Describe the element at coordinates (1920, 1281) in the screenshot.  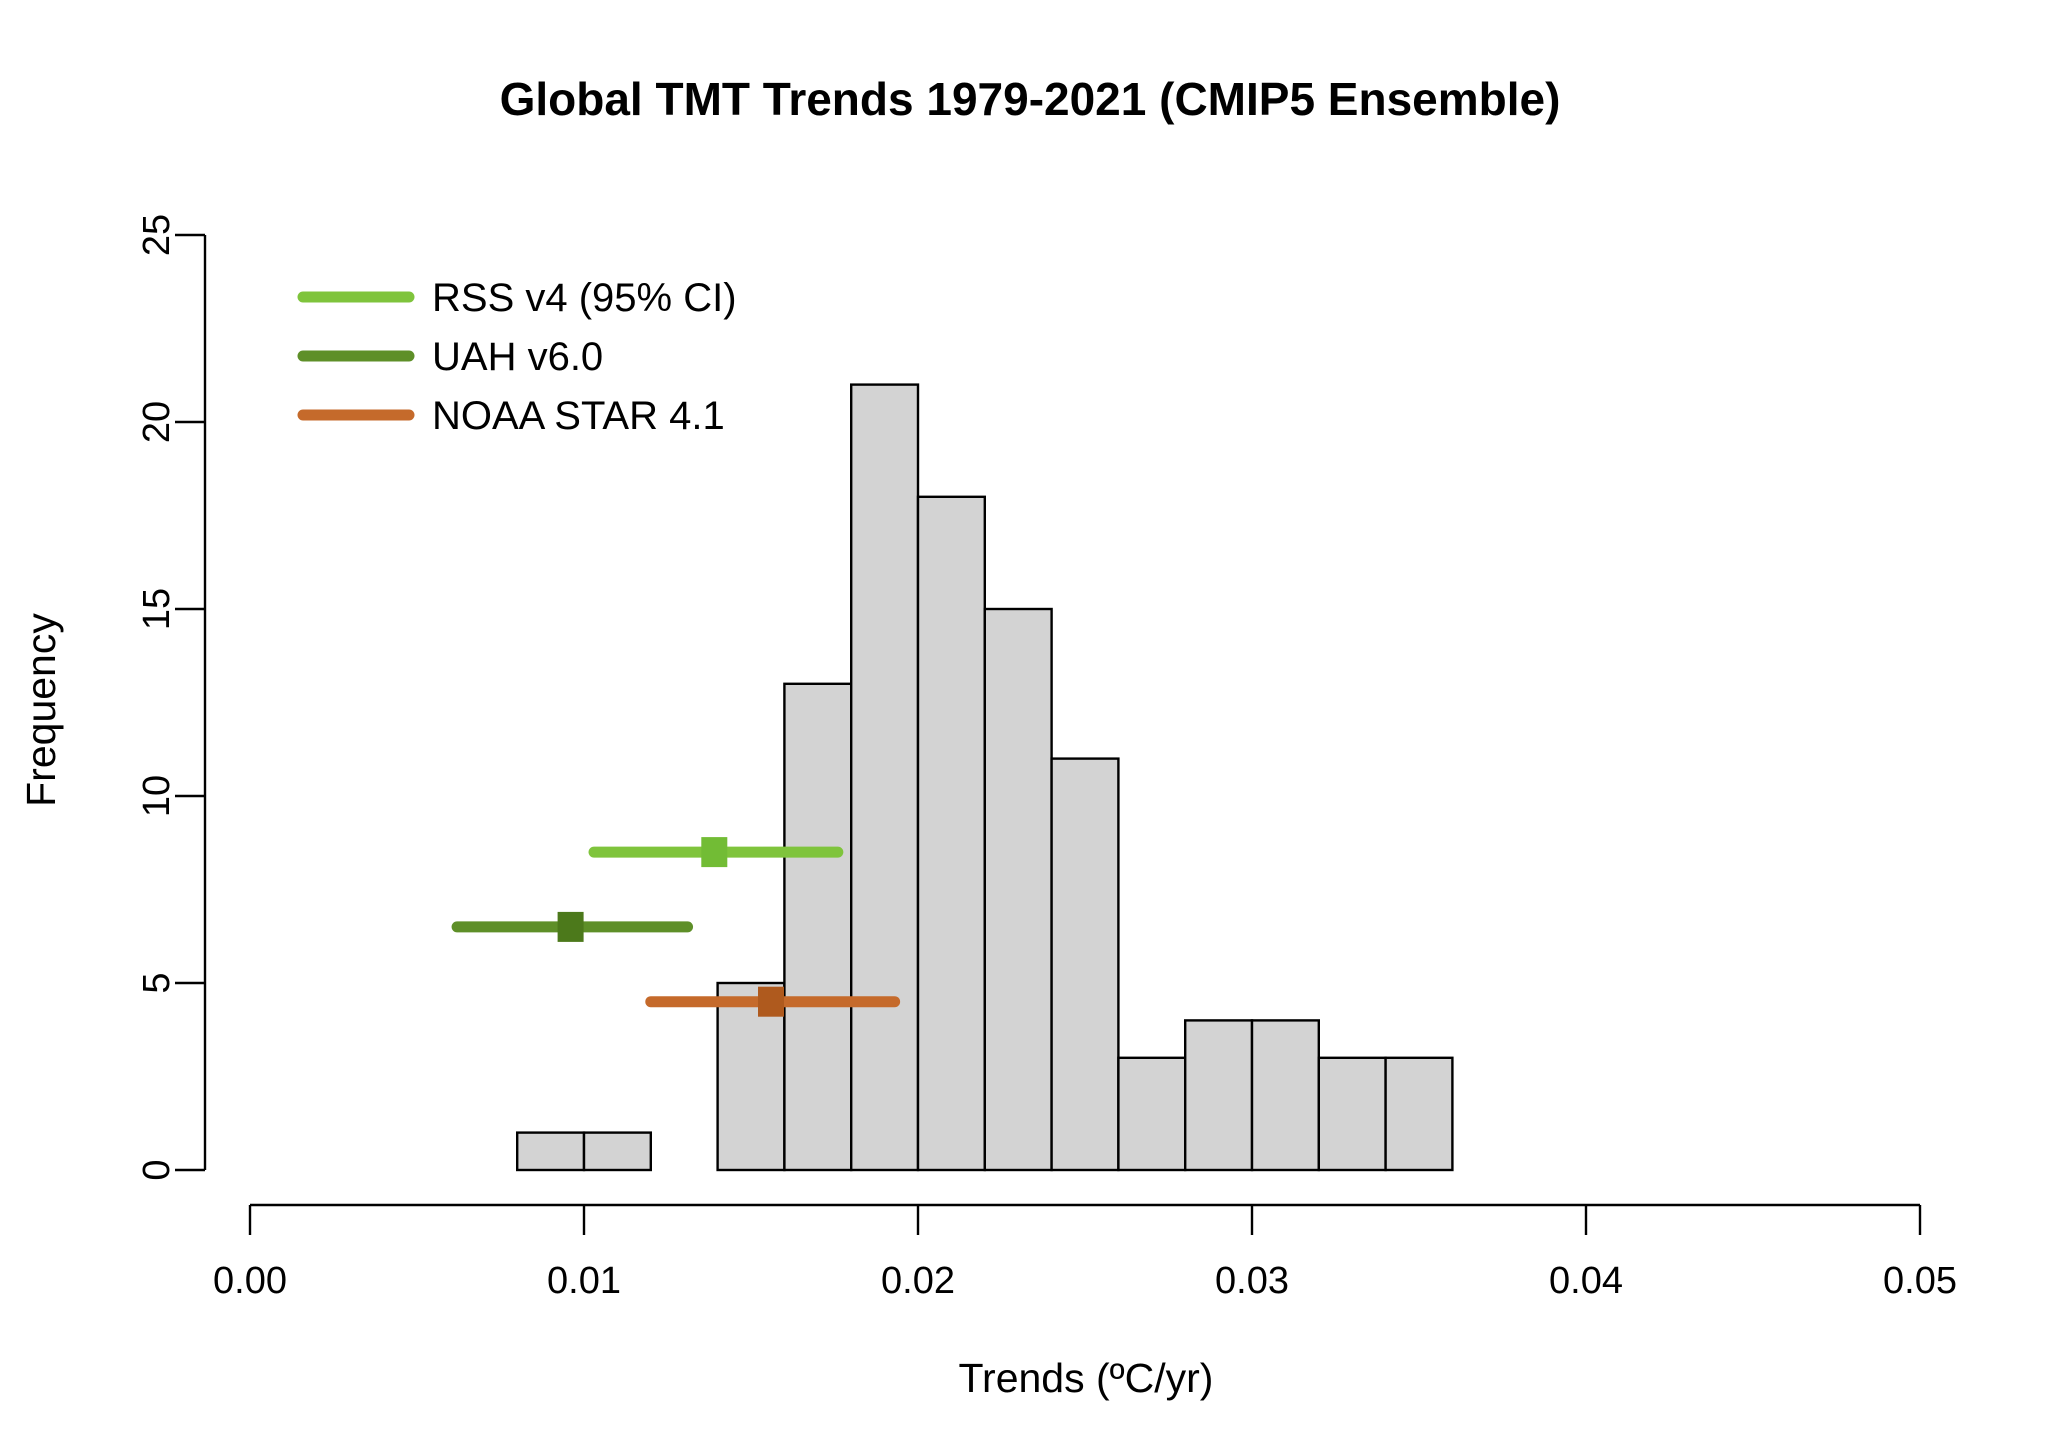
I see `x-tick-label: 0.05` at that location.